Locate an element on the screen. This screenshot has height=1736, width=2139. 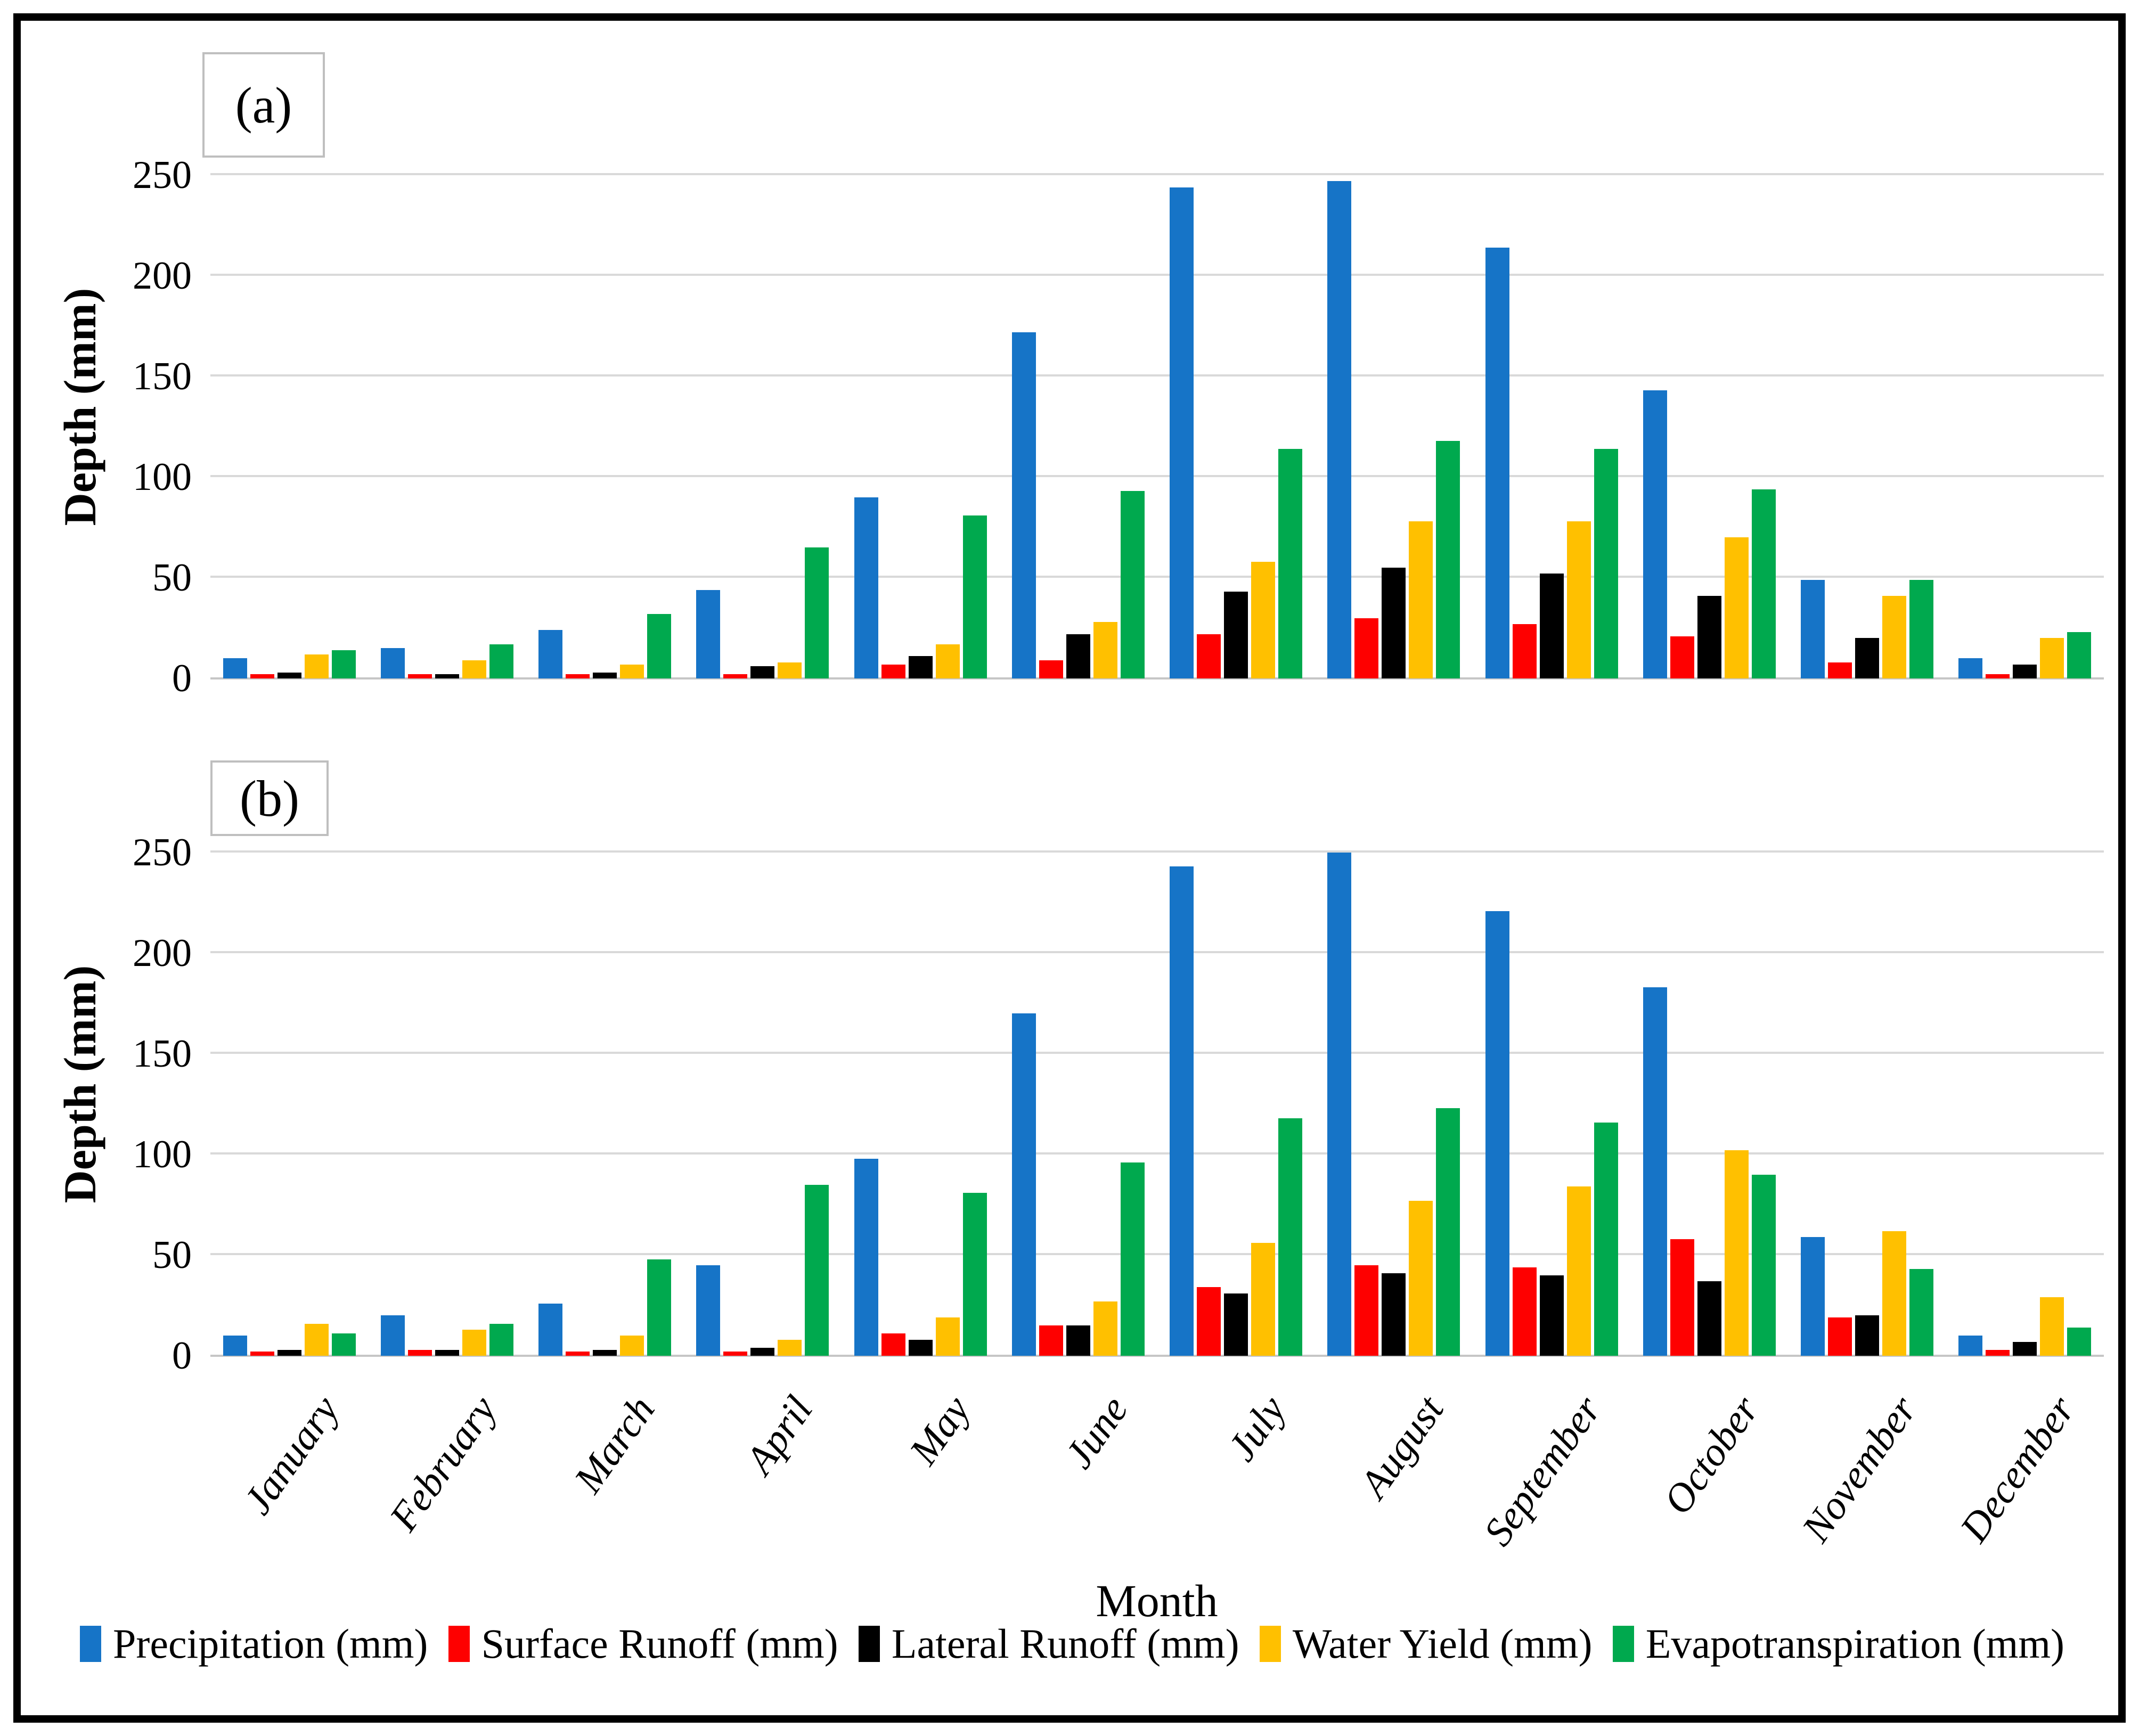
ytick-200-a: 200 is located at coordinates (162, 276).